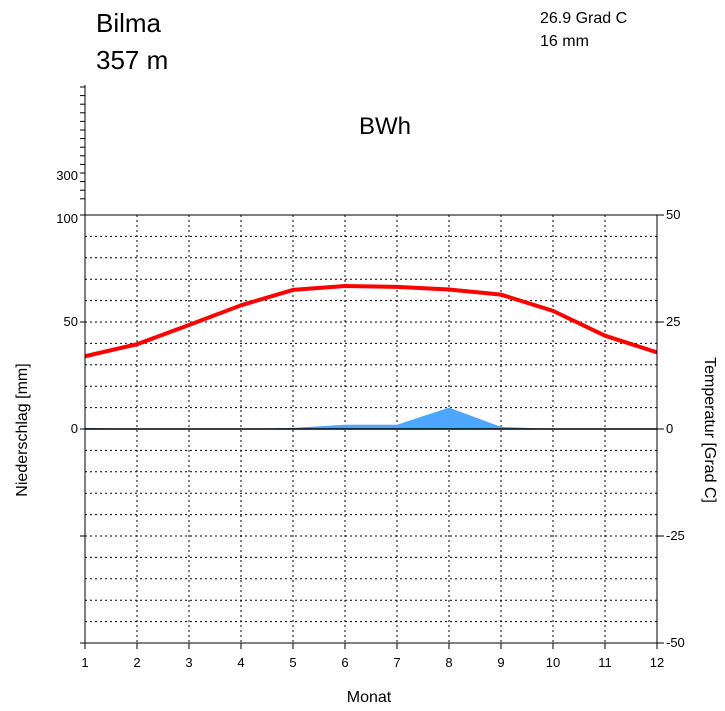  What do you see at coordinates (22, 429) in the screenshot?
I see `y-axis-left-label: Niederschlag [mm]` at bounding box center [22, 429].